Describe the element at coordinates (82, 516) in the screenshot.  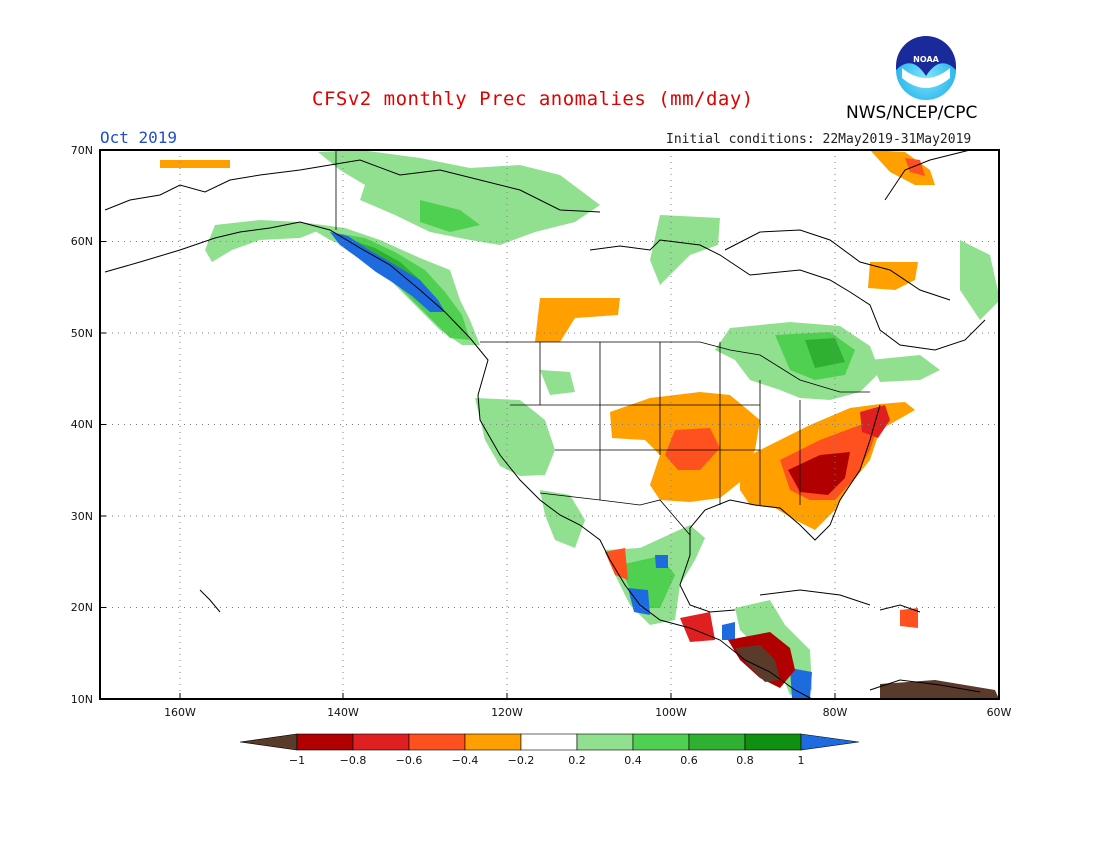
I see `lat-label-30n: 30N` at that location.